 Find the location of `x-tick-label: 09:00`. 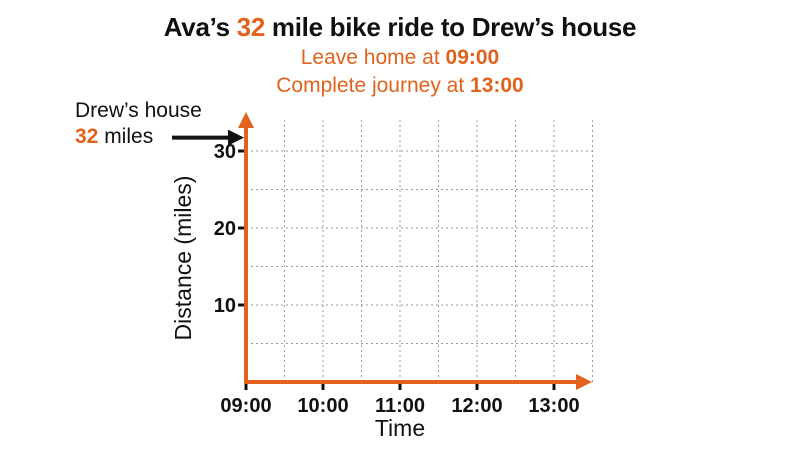

x-tick-label: 09:00 is located at coordinates (245, 406).